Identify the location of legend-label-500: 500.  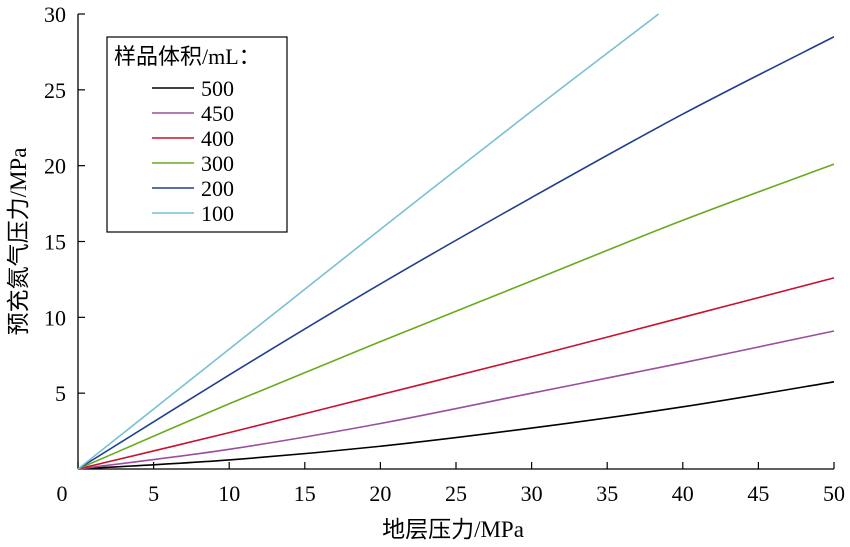
(217, 88).